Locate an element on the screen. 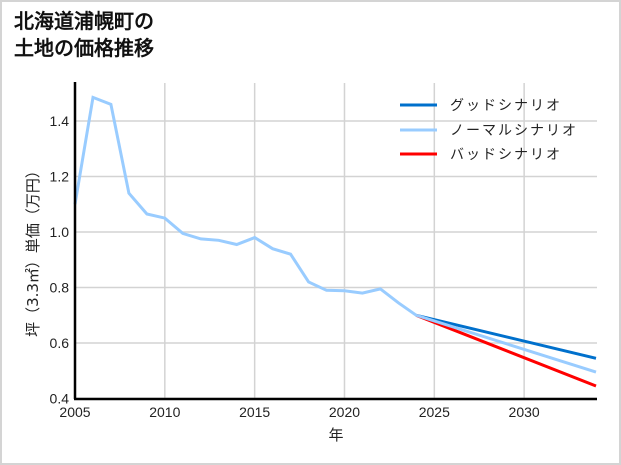 This screenshot has width=621, height=465. legend: グッドシナリオ ノーマルシナリオ バッドシナリオ is located at coordinates (489, 130).